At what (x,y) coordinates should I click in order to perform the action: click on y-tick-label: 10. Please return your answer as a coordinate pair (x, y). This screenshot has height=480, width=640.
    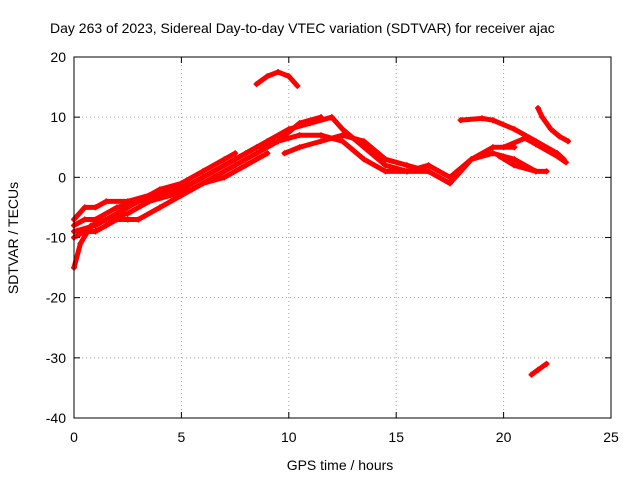
    Looking at the image, I should click on (58, 117).